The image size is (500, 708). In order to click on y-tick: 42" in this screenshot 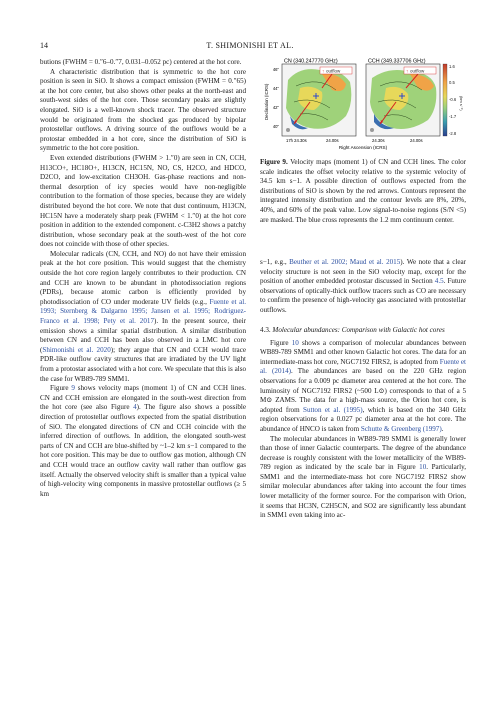, I will do `click(276, 107)`.